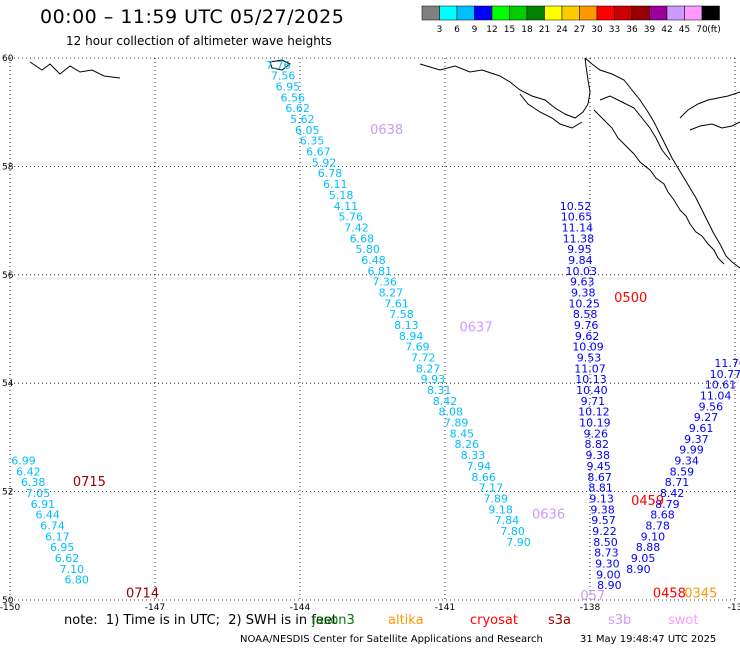 The width and height of the screenshot is (740, 650). What do you see at coordinates (417, 347) in the screenshot?
I see `swh-value: 7.69` at bounding box center [417, 347].